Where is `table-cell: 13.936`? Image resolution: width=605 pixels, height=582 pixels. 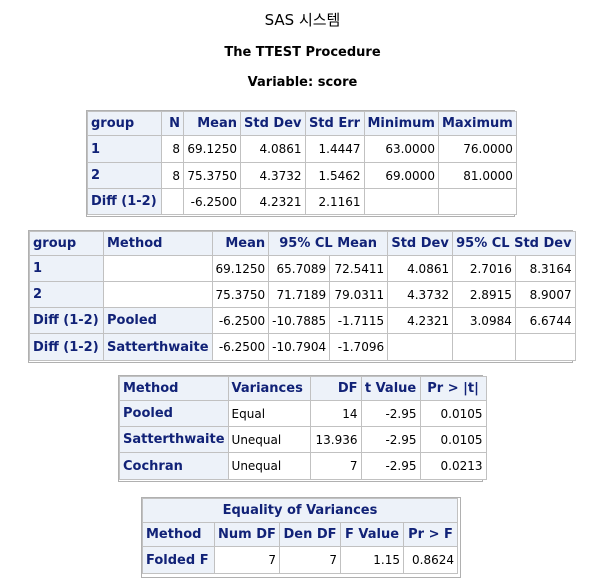 table-cell: 13.936 is located at coordinates (335, 439).